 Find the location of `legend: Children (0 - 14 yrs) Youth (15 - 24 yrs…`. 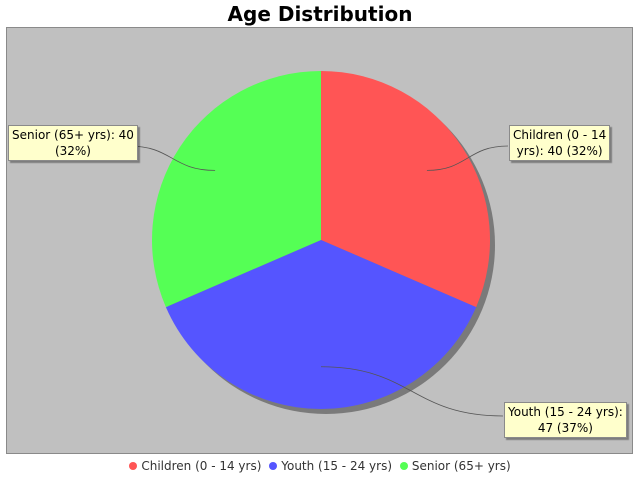

legend: Children (0 - 14 yrs) Youth (15 - 24 yrs… is located at coordinates (320, 466).